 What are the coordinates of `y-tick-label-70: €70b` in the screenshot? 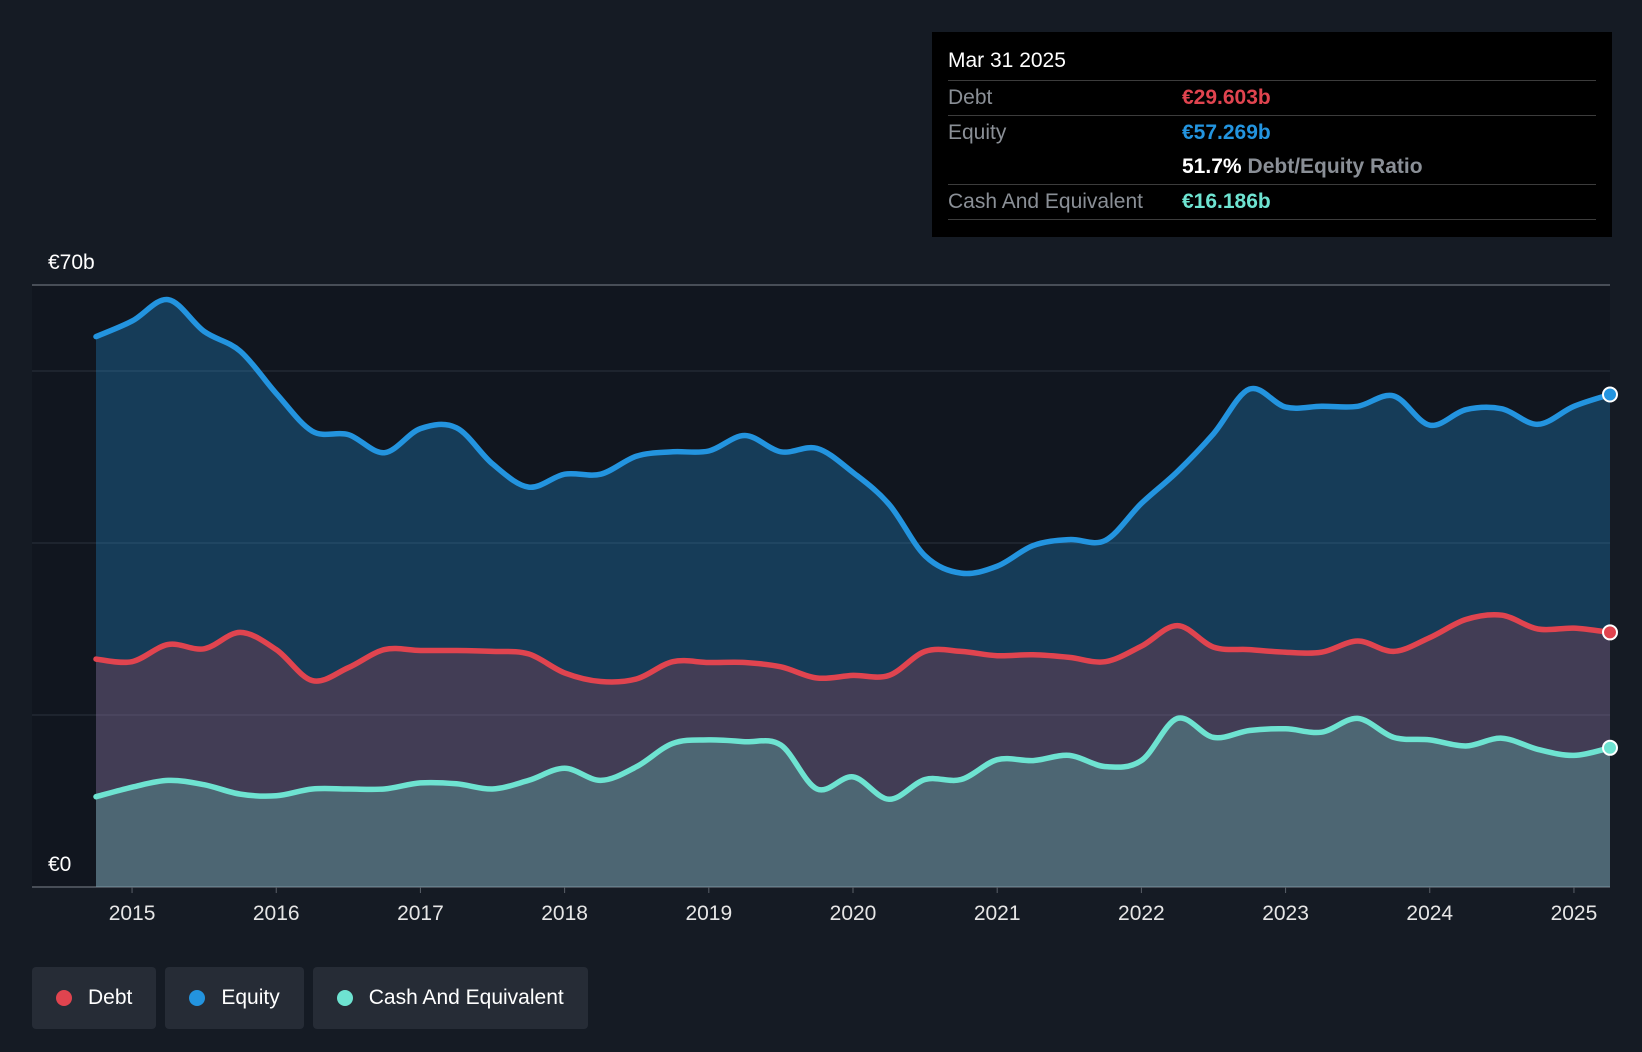 It's located at (71, 262).